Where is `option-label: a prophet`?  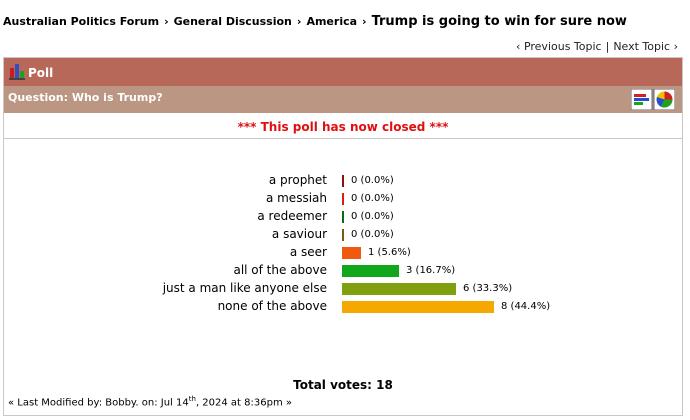
option-label: a prophet is located at coordinates (297, 180).